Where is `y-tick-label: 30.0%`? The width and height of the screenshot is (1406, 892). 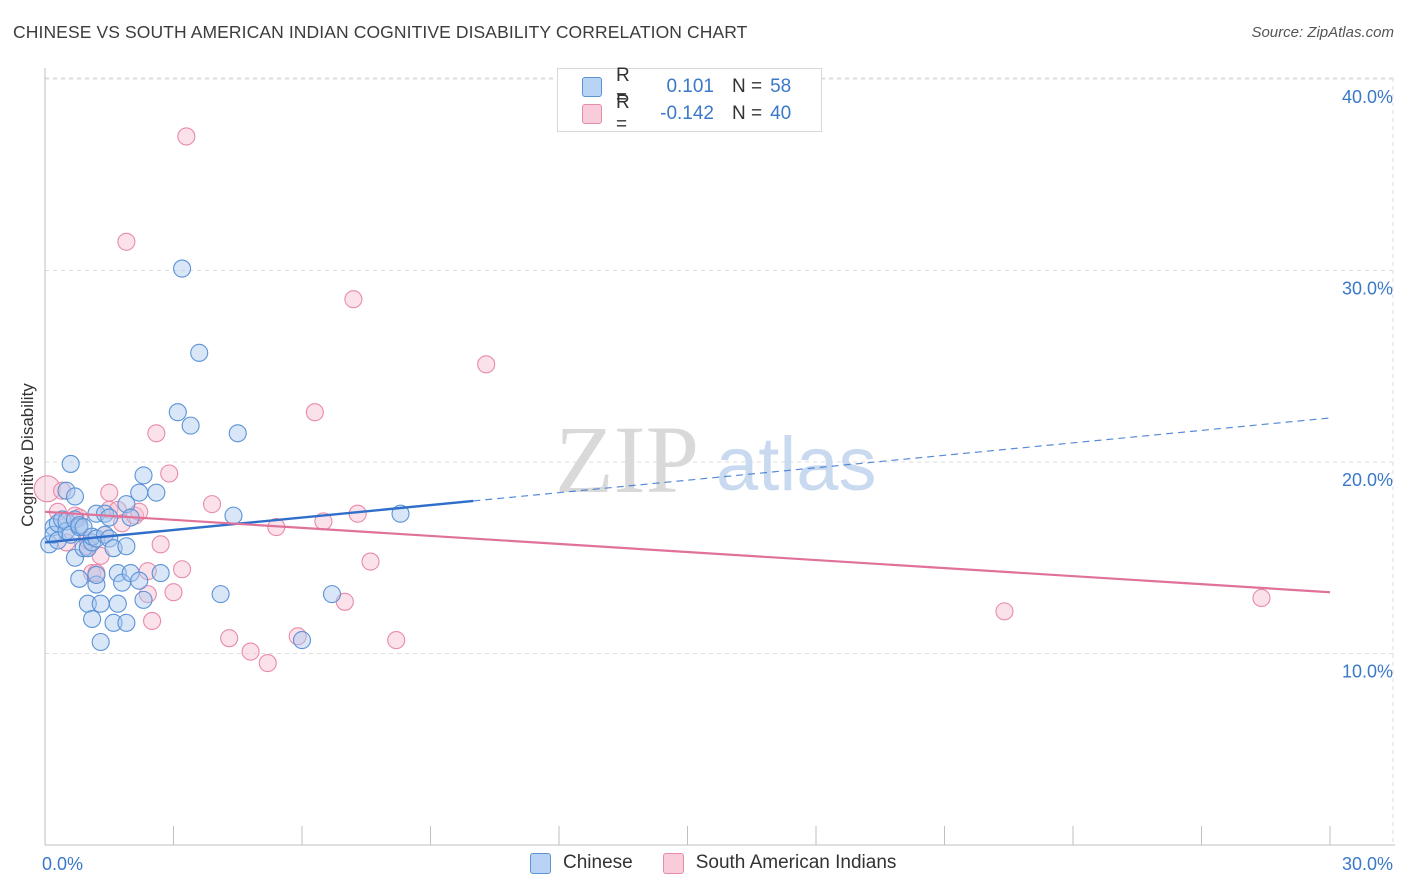
y-tick-label: 30.0% is located at coordinates (1367, 289).